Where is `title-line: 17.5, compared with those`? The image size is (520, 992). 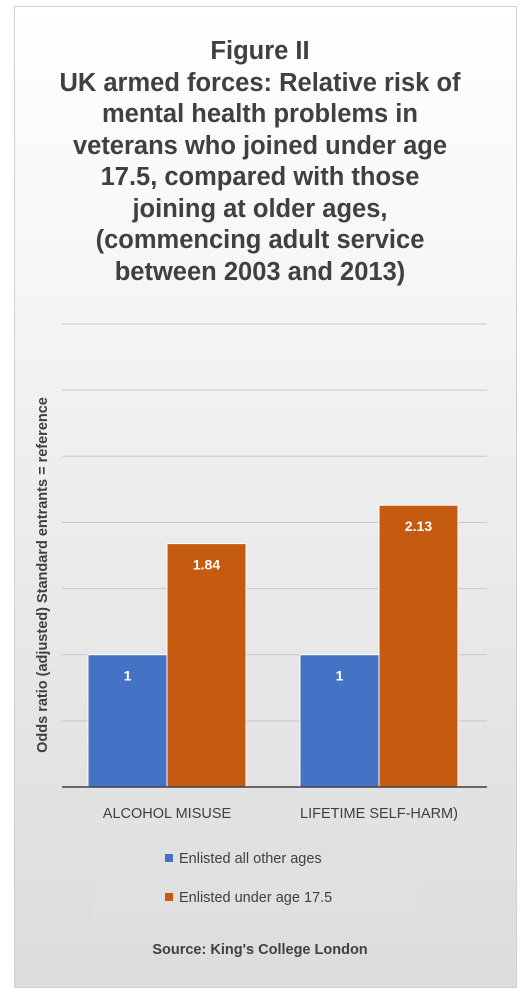 title-line: 17.5, compared with those is located at coordinates (260, 177).